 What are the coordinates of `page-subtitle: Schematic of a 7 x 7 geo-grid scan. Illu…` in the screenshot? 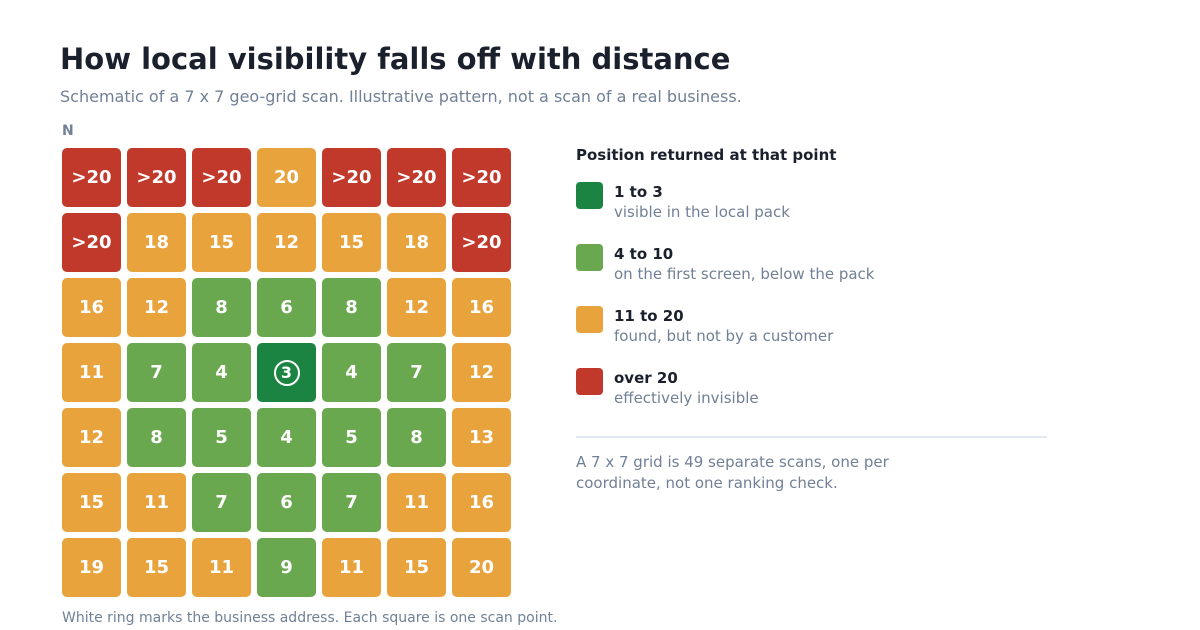 It's located at (401, 96).